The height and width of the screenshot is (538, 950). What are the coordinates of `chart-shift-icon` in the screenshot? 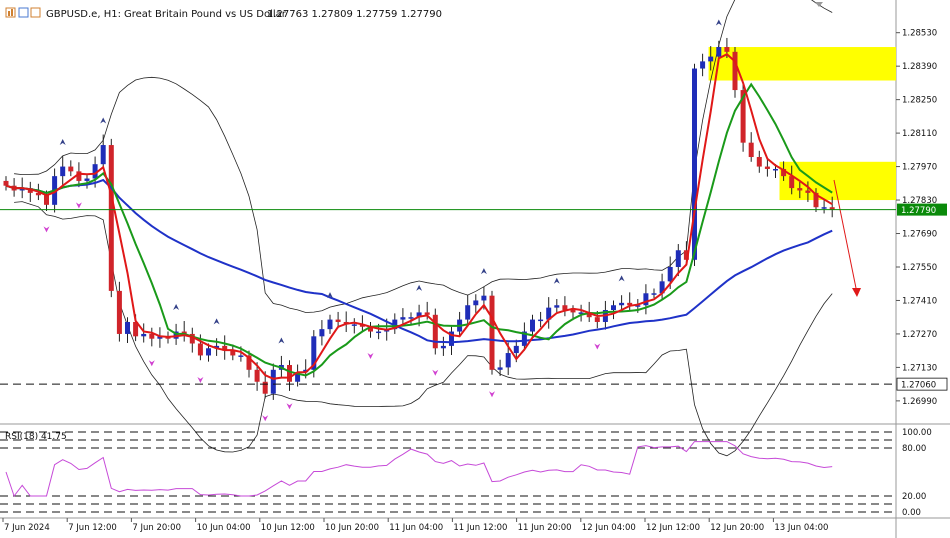 It's located at (819, 4).